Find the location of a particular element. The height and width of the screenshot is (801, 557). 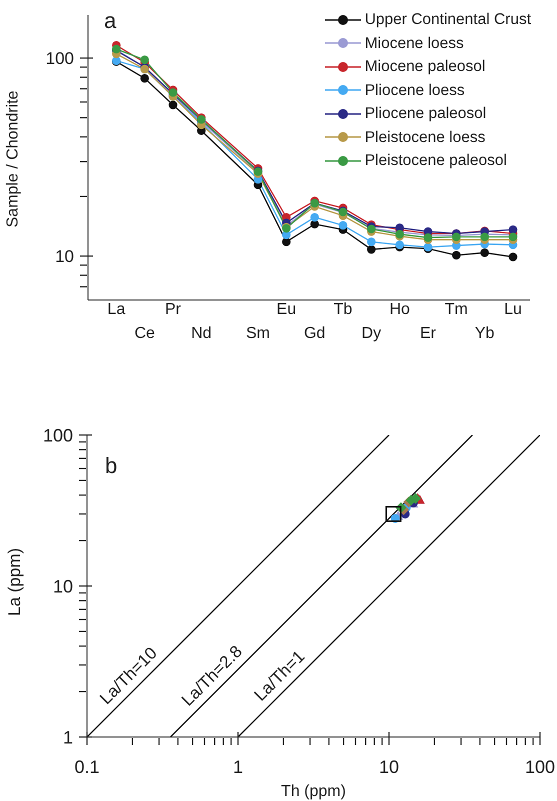

x-tick-label: 1 is located at coordinates (238, 767).